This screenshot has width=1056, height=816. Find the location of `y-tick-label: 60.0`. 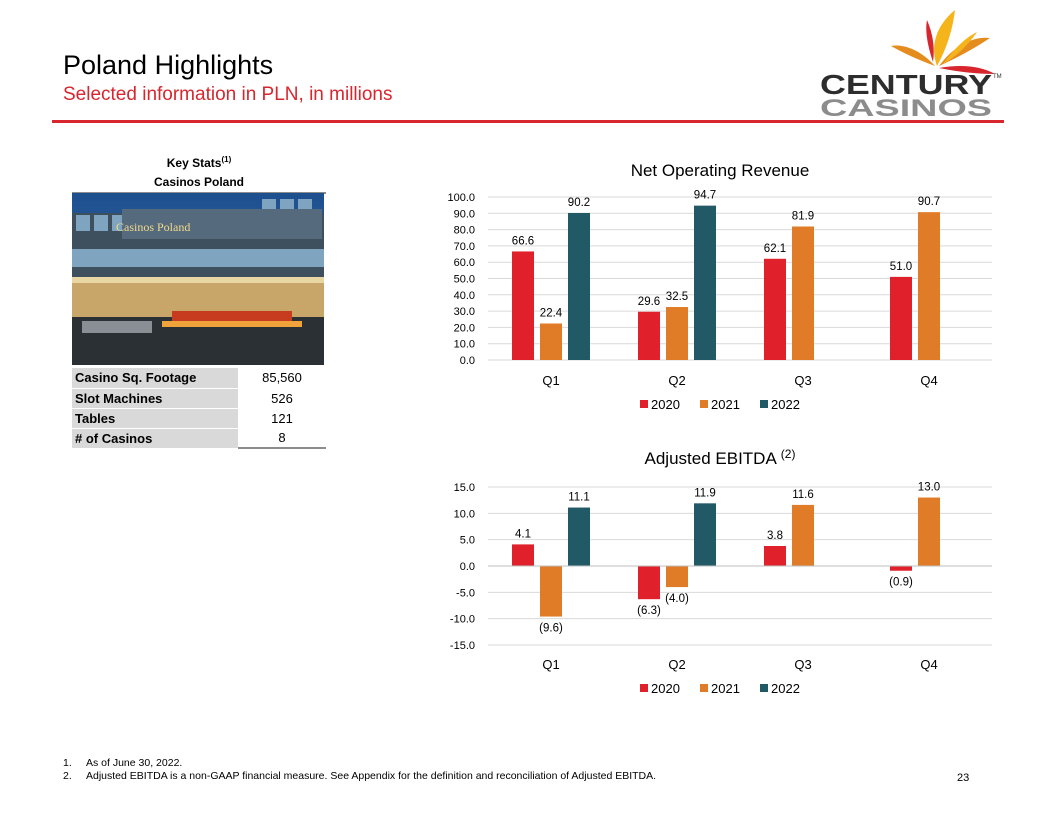

y-tick-label: 60.0 is located at coordinates (464, 263).